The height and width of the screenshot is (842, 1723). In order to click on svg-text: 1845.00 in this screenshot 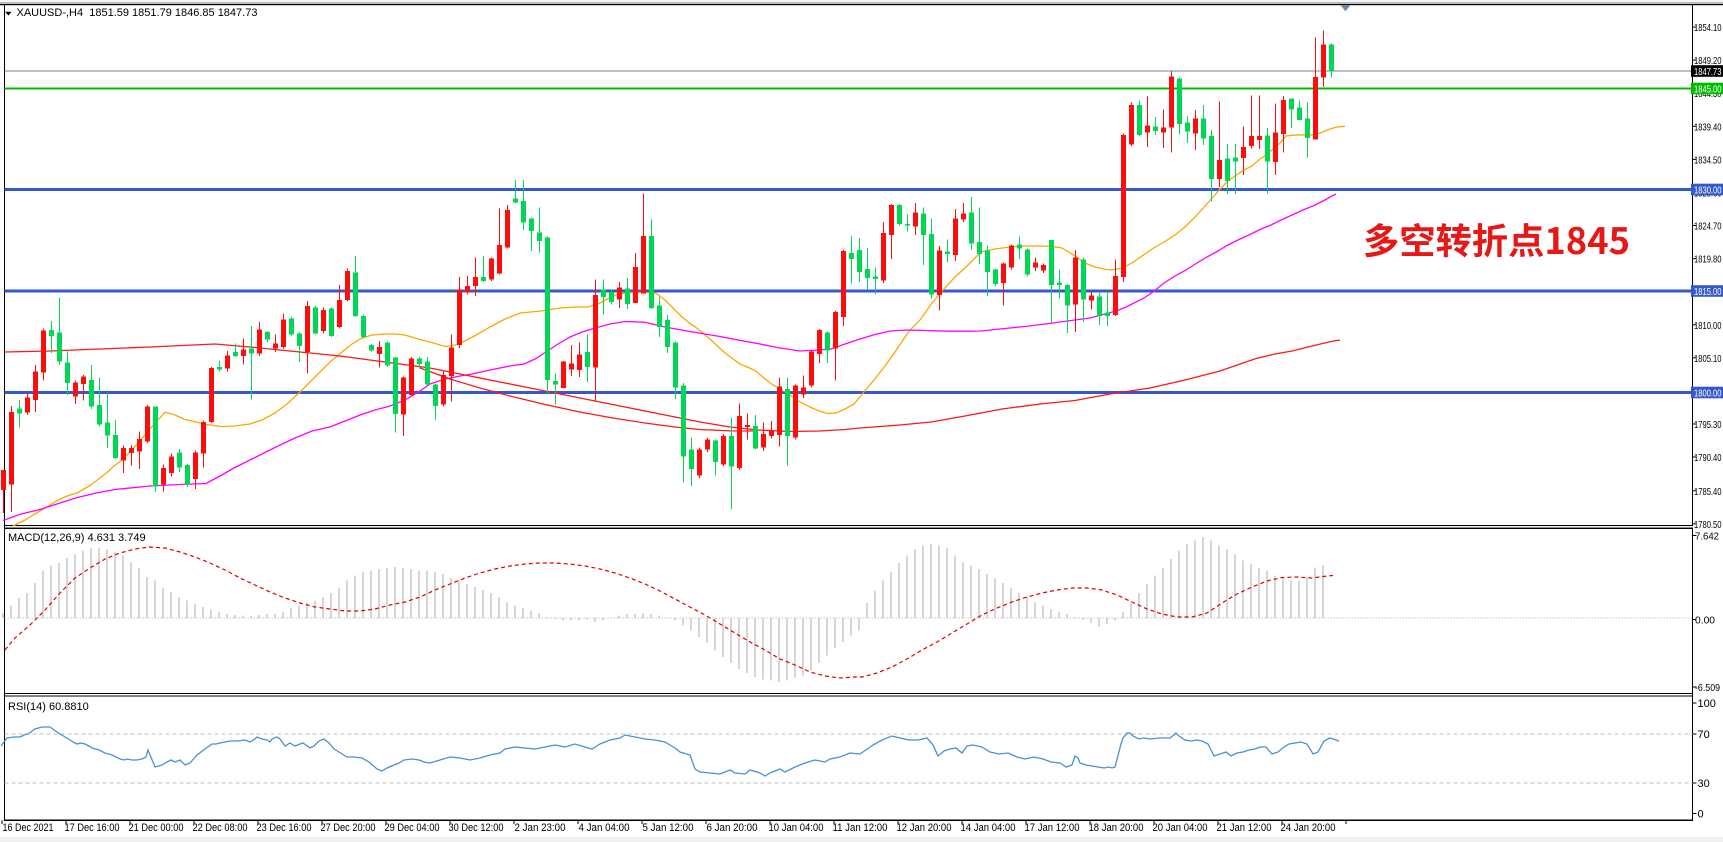, I will do `click(1708, 90)`.